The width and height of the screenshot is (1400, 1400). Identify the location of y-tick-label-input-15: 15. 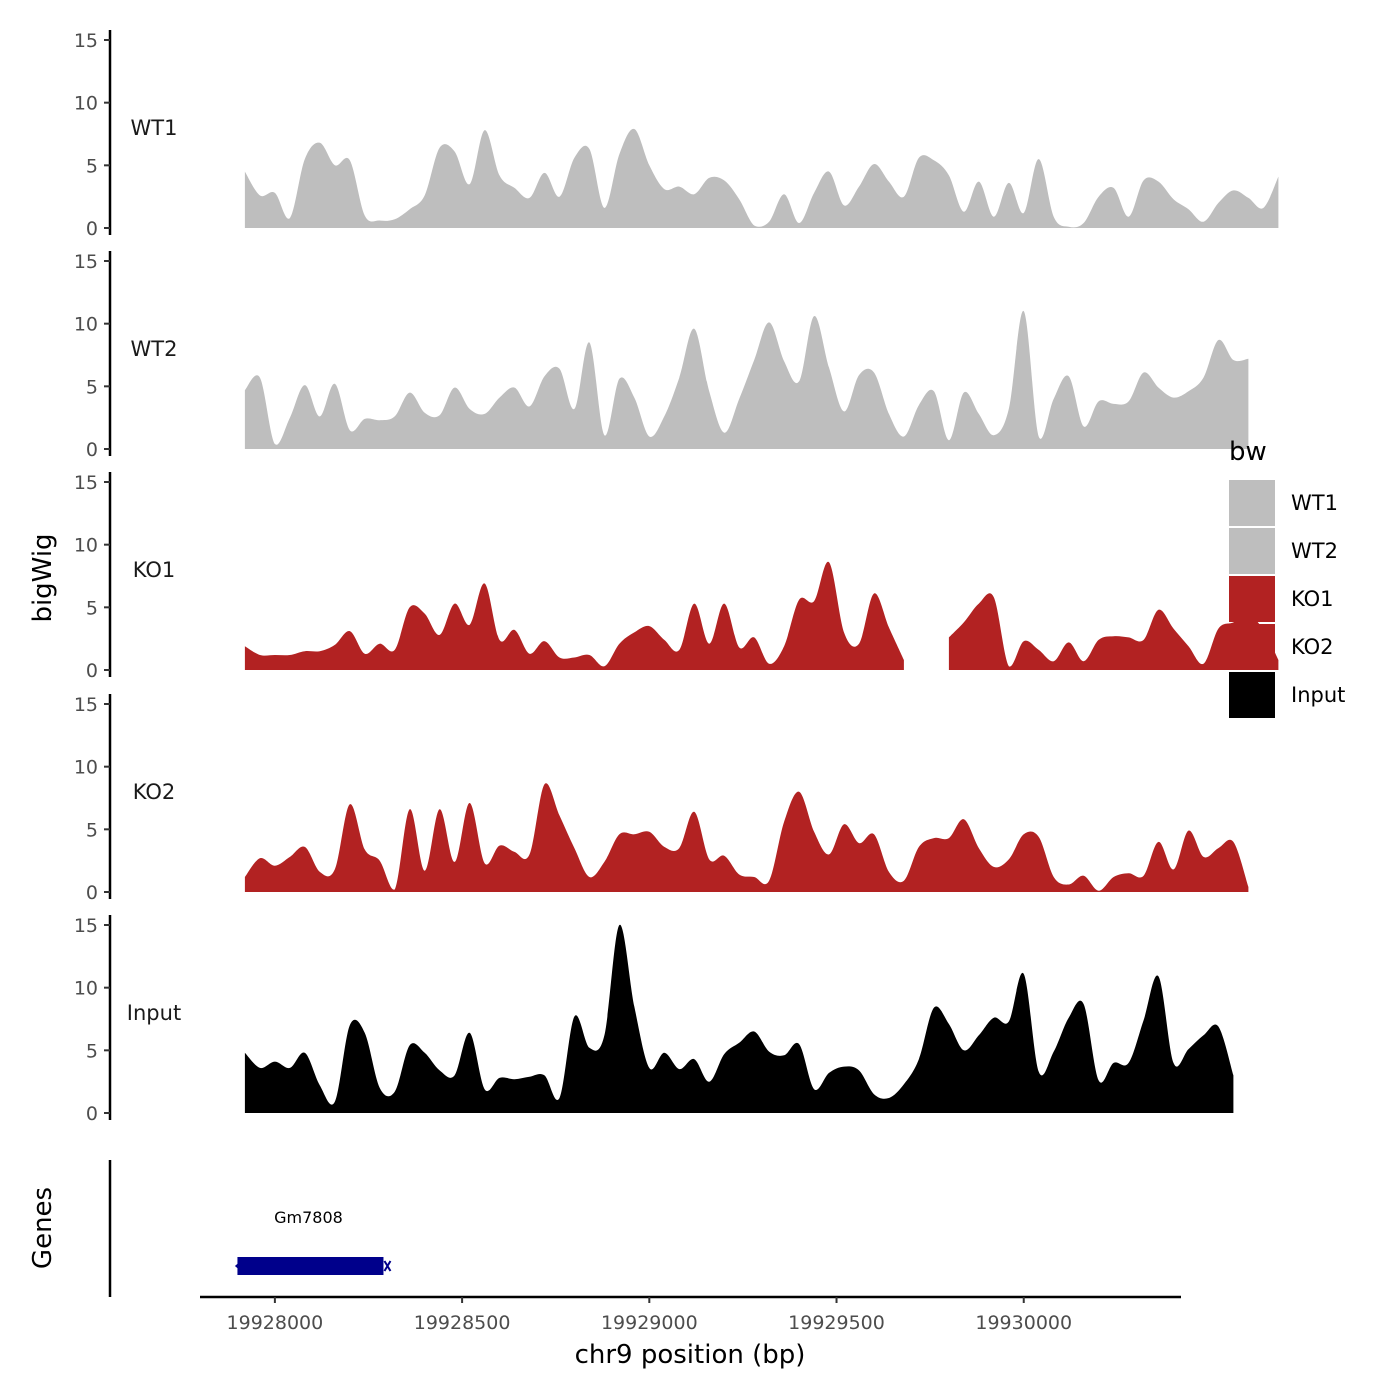
(86, 926).